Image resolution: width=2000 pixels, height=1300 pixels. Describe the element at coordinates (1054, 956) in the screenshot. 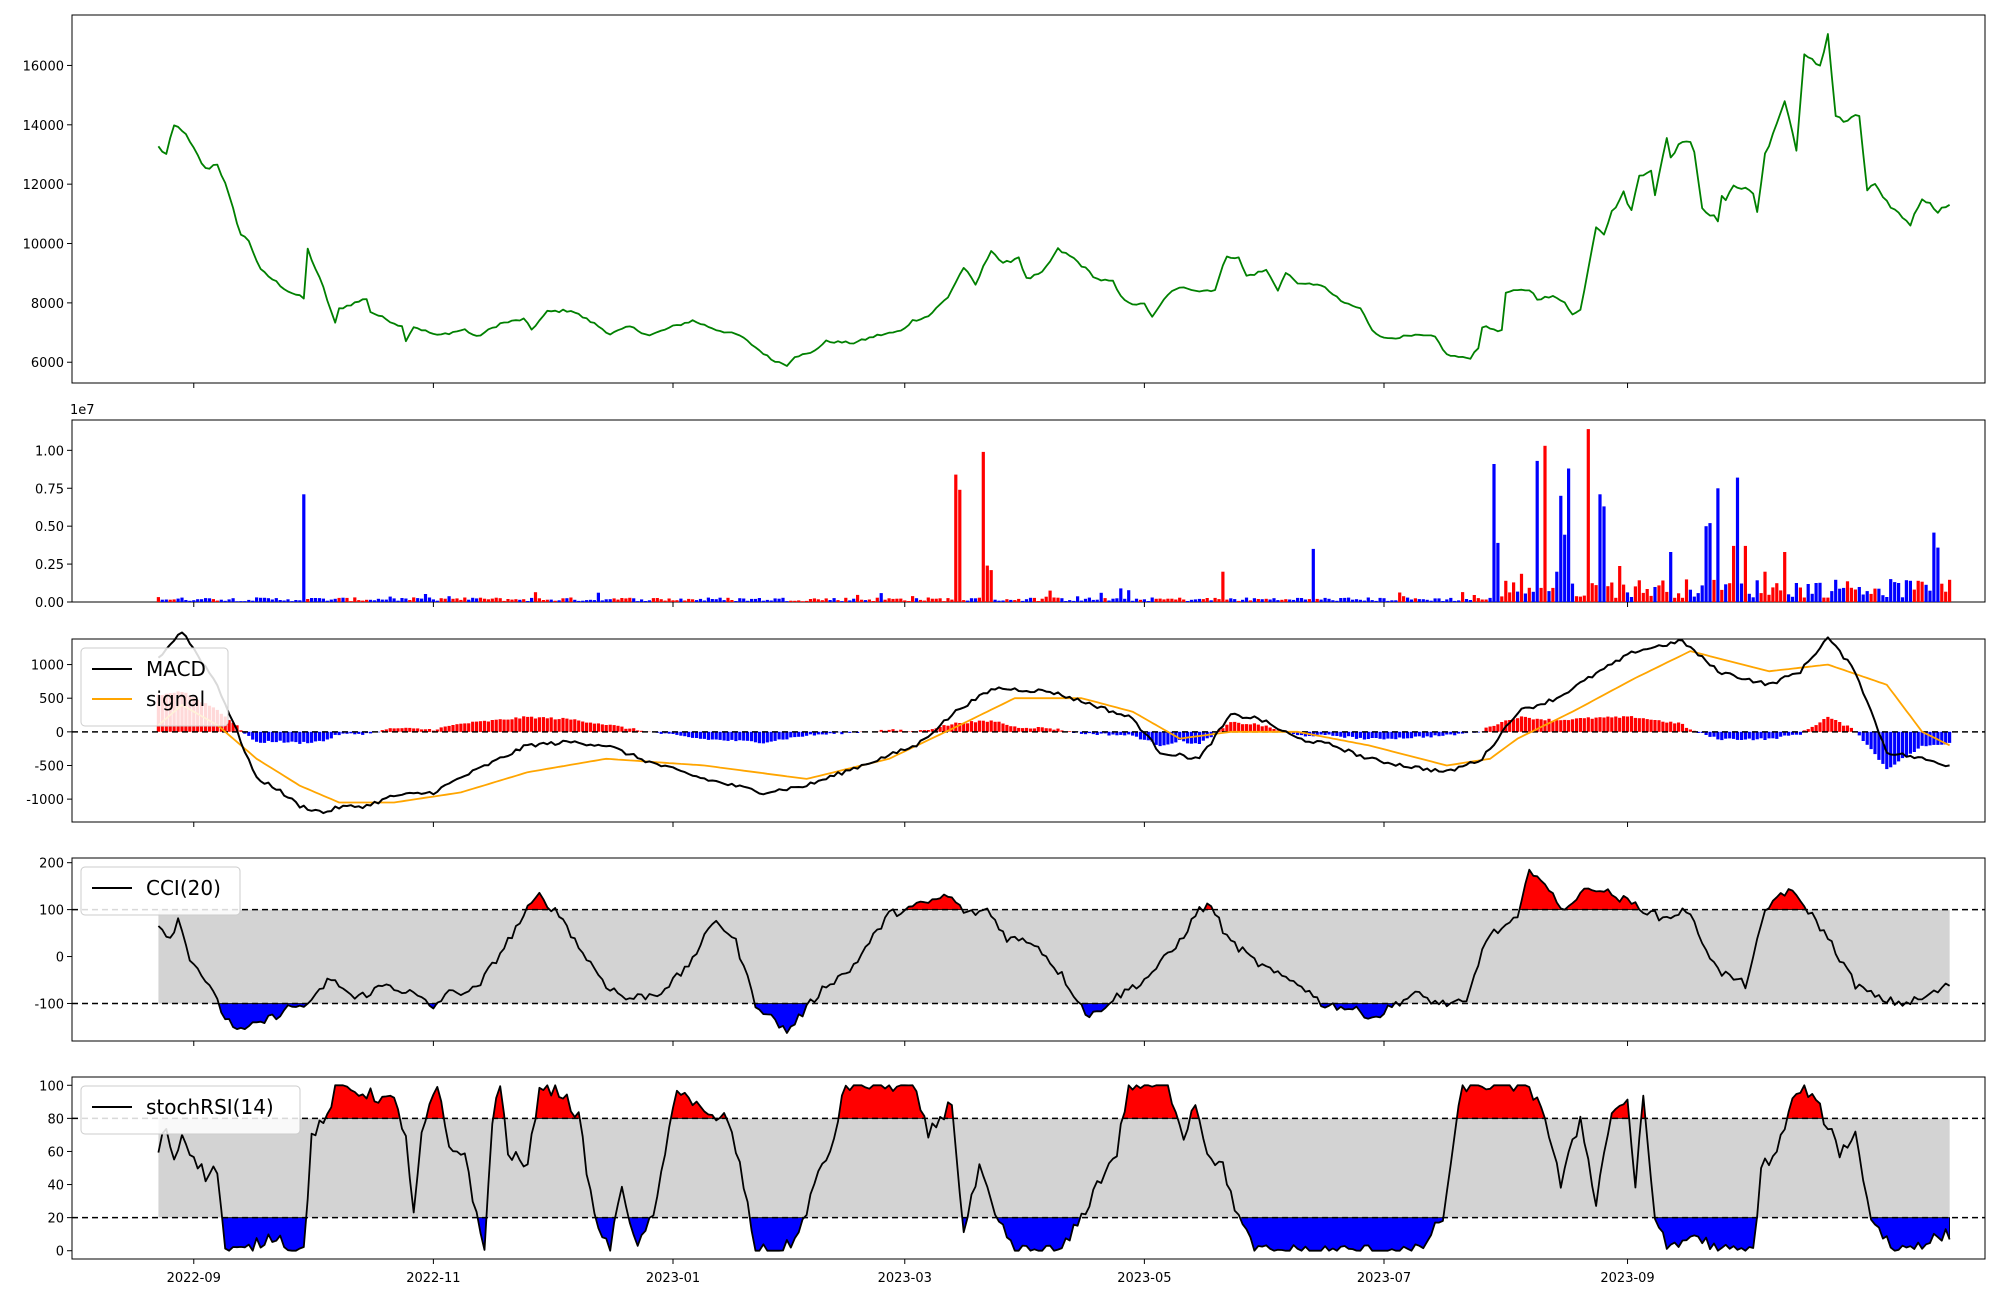

I see `cci-neutral-band` at that location.